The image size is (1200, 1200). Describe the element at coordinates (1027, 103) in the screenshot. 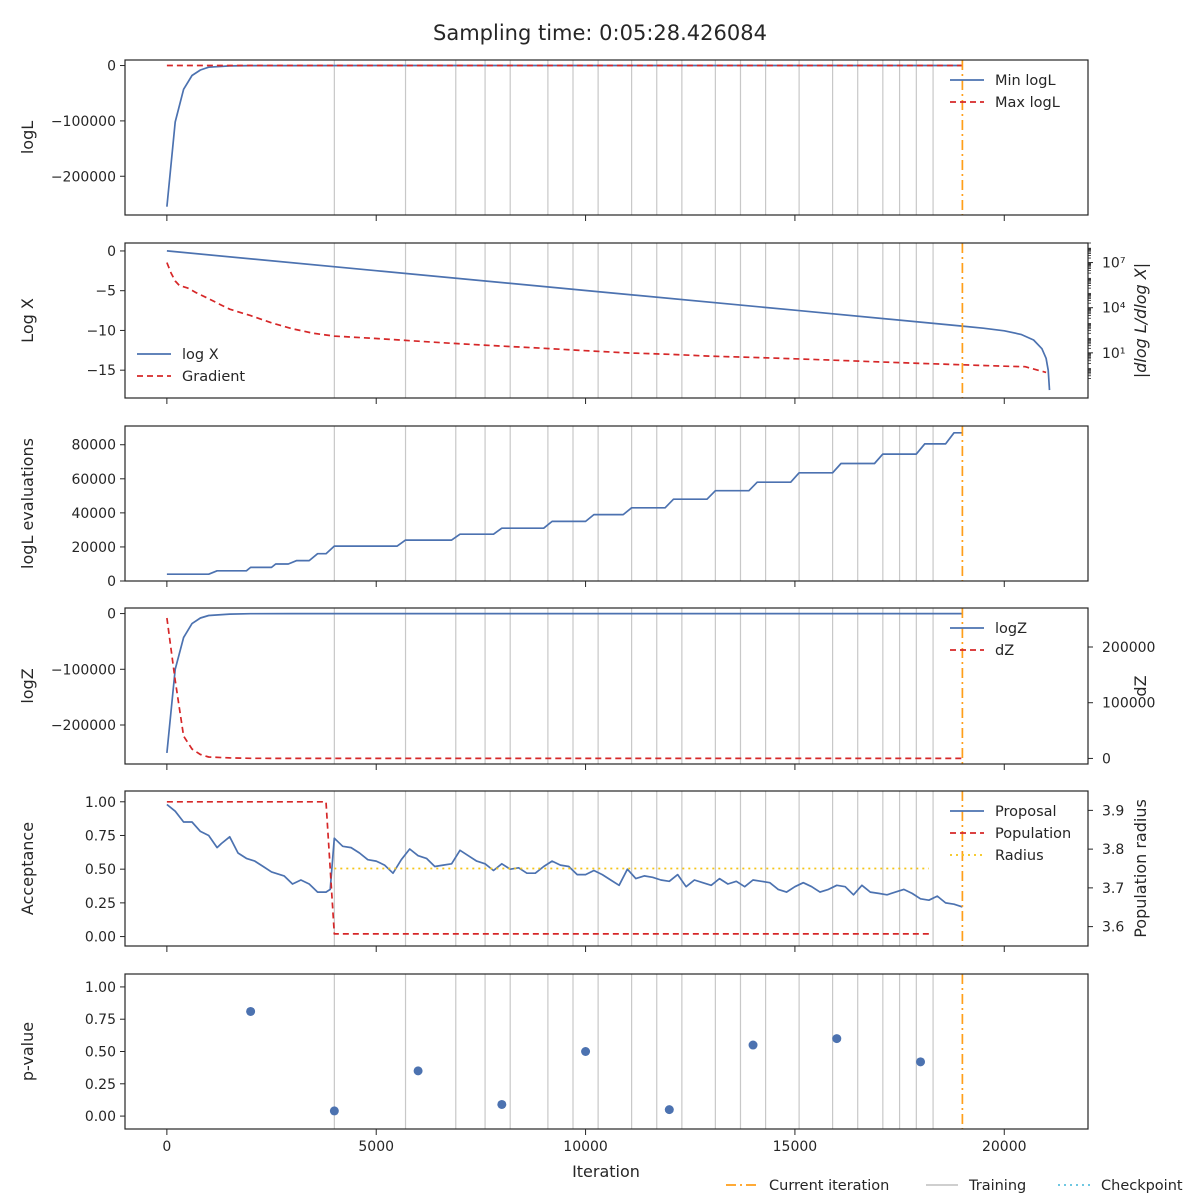

I see `legend-label: Max logL` at that location.